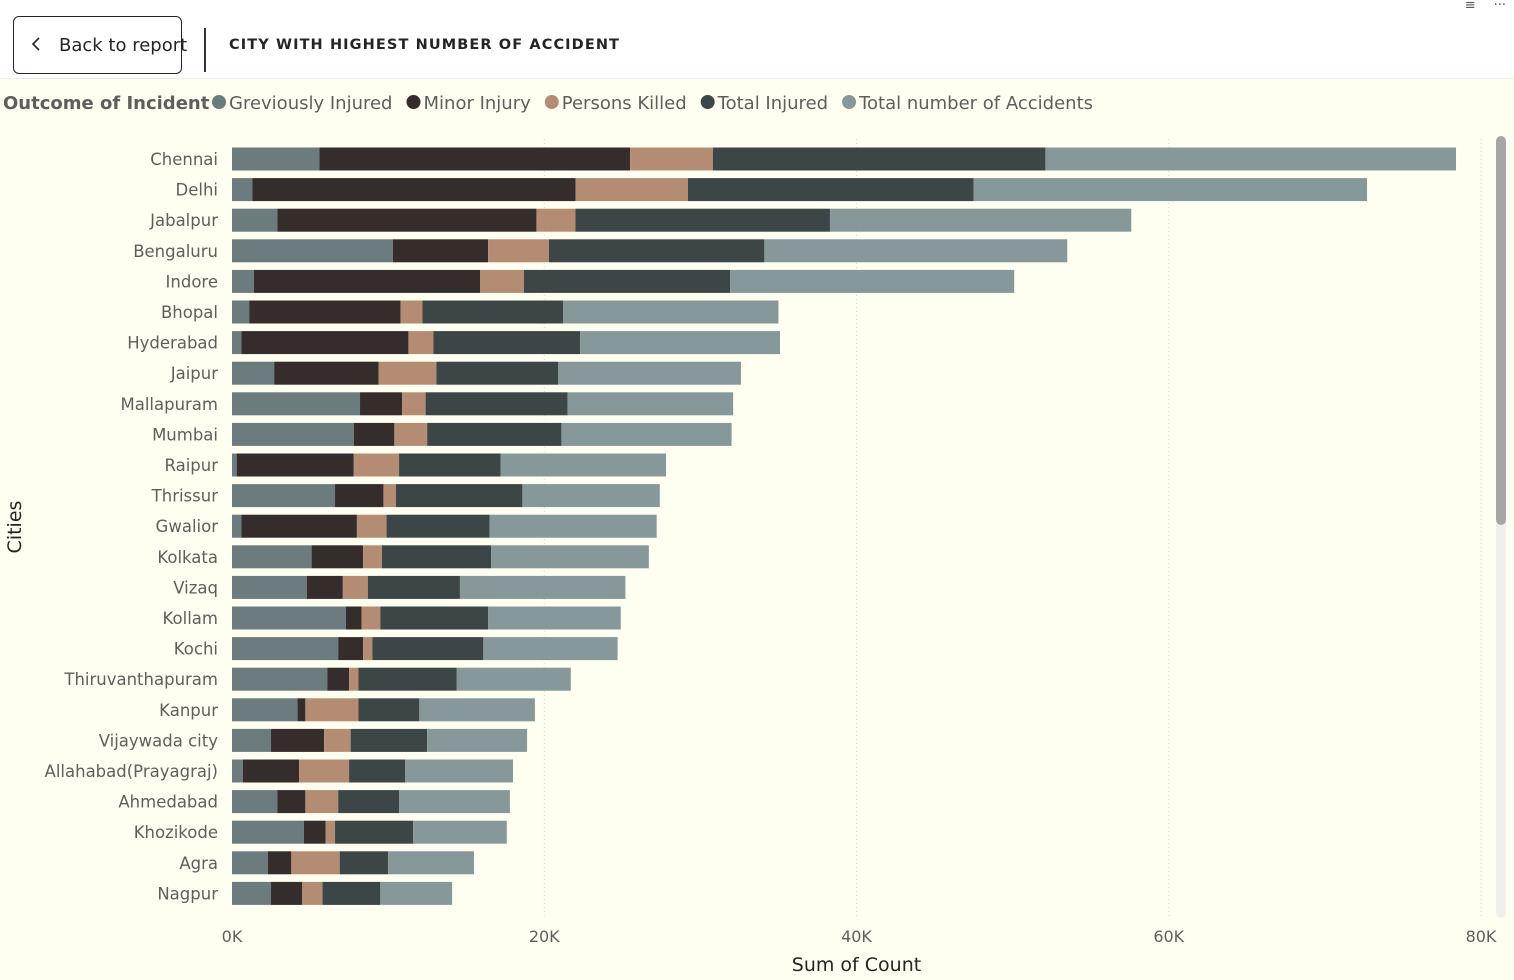 The height and width of the screenshot is (980, 1514). What do you see at coordinates (856, 965) in the screenshot?
I see `x-axis-title: Sum of Count` at bounding box center [856, 965].